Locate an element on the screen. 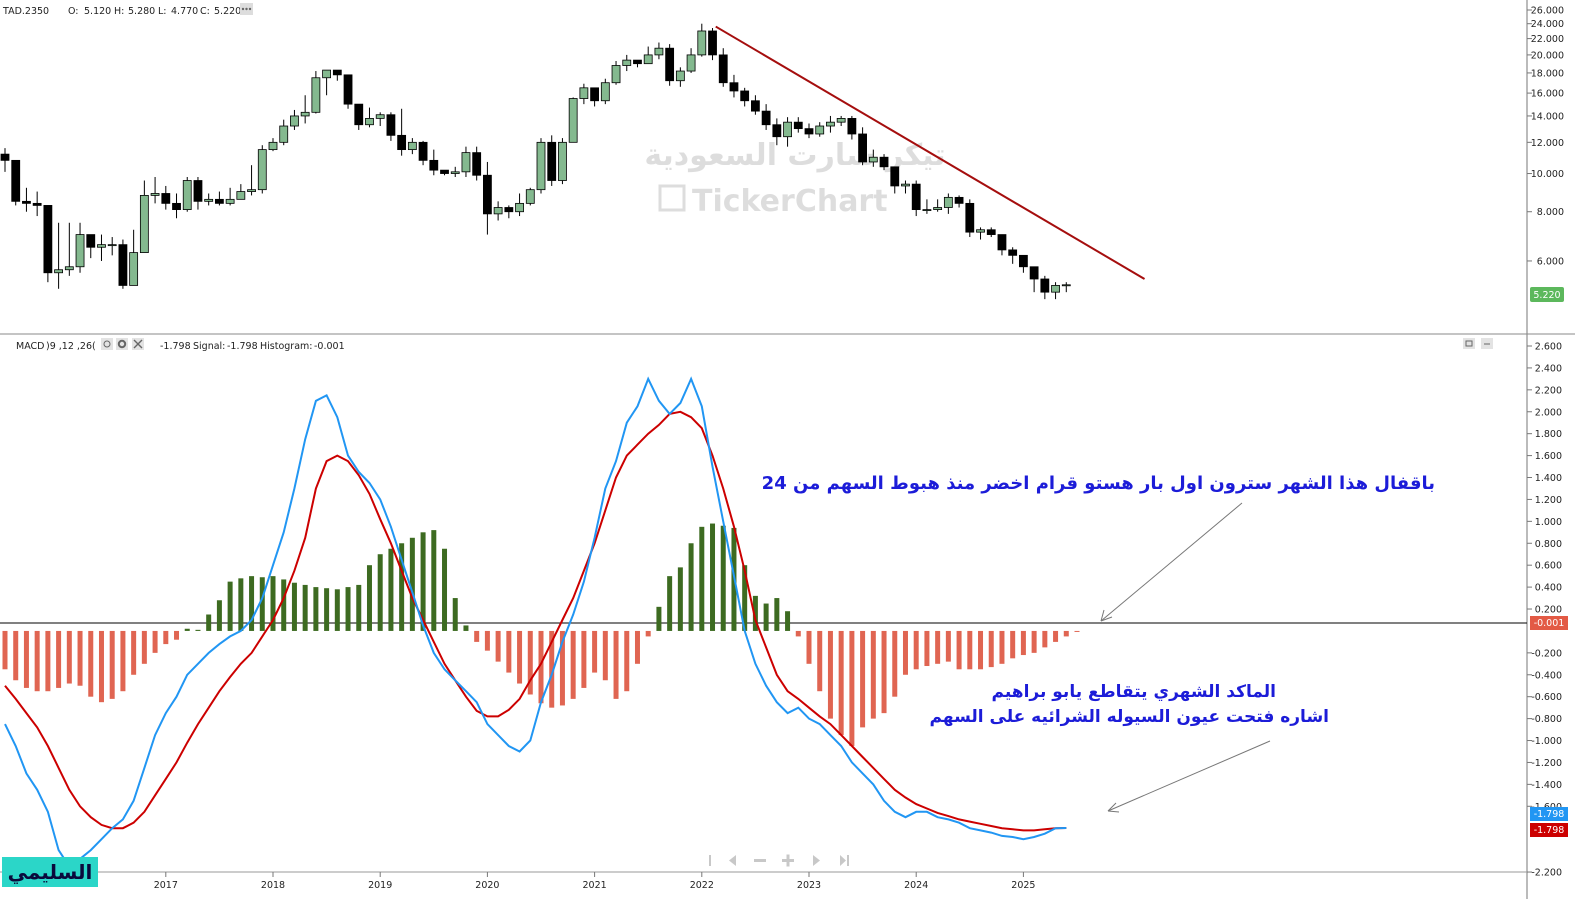  watermark: تيكر شارت السعودية TickerChart is located at coordinates (794, 178).